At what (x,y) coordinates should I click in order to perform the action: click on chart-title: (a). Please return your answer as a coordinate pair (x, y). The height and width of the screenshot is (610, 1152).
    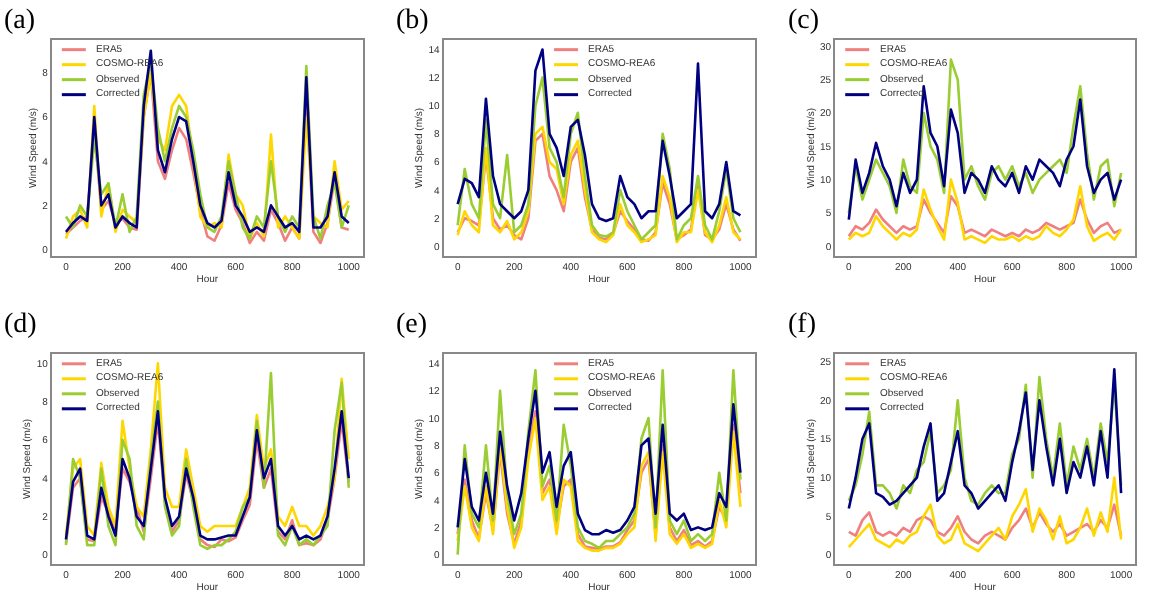
    Looking at the image, I should click on (20, 21).